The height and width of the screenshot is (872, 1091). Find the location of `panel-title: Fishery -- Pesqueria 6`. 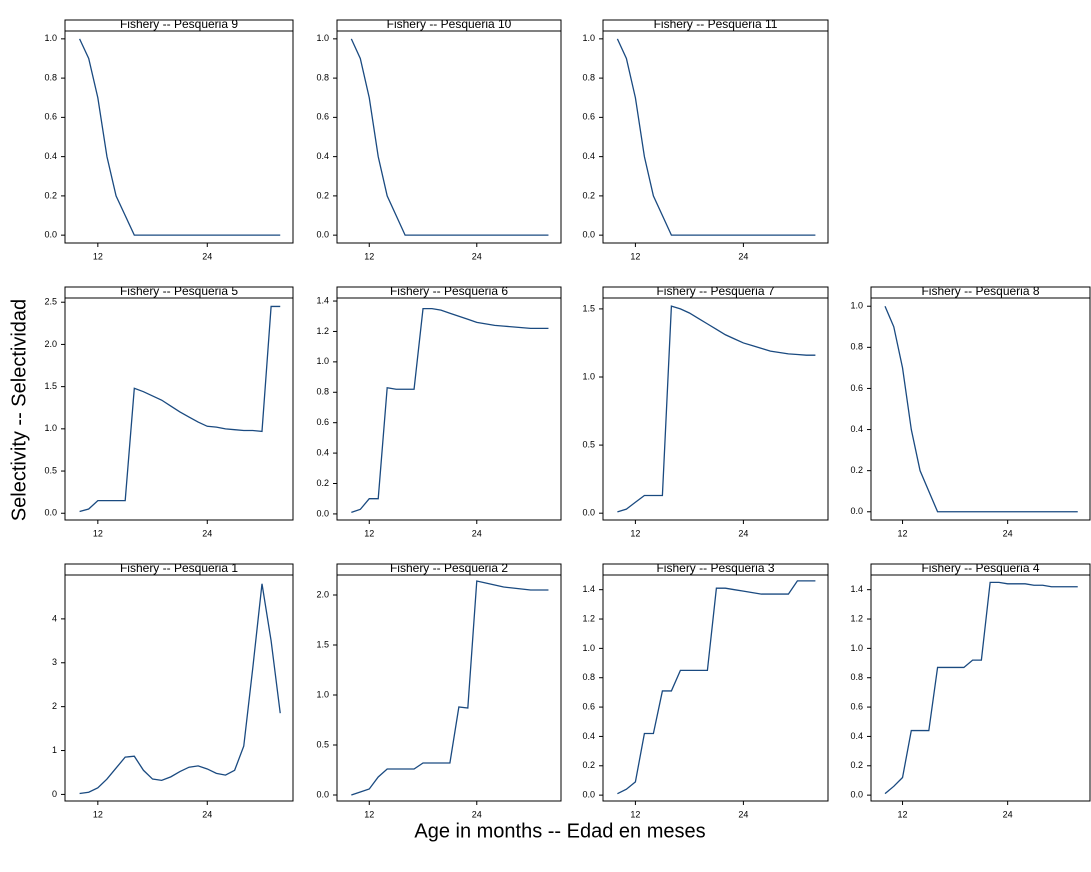

panel-title: Fishery -- Pesqueria 6 is located at coordinates (449, 291).